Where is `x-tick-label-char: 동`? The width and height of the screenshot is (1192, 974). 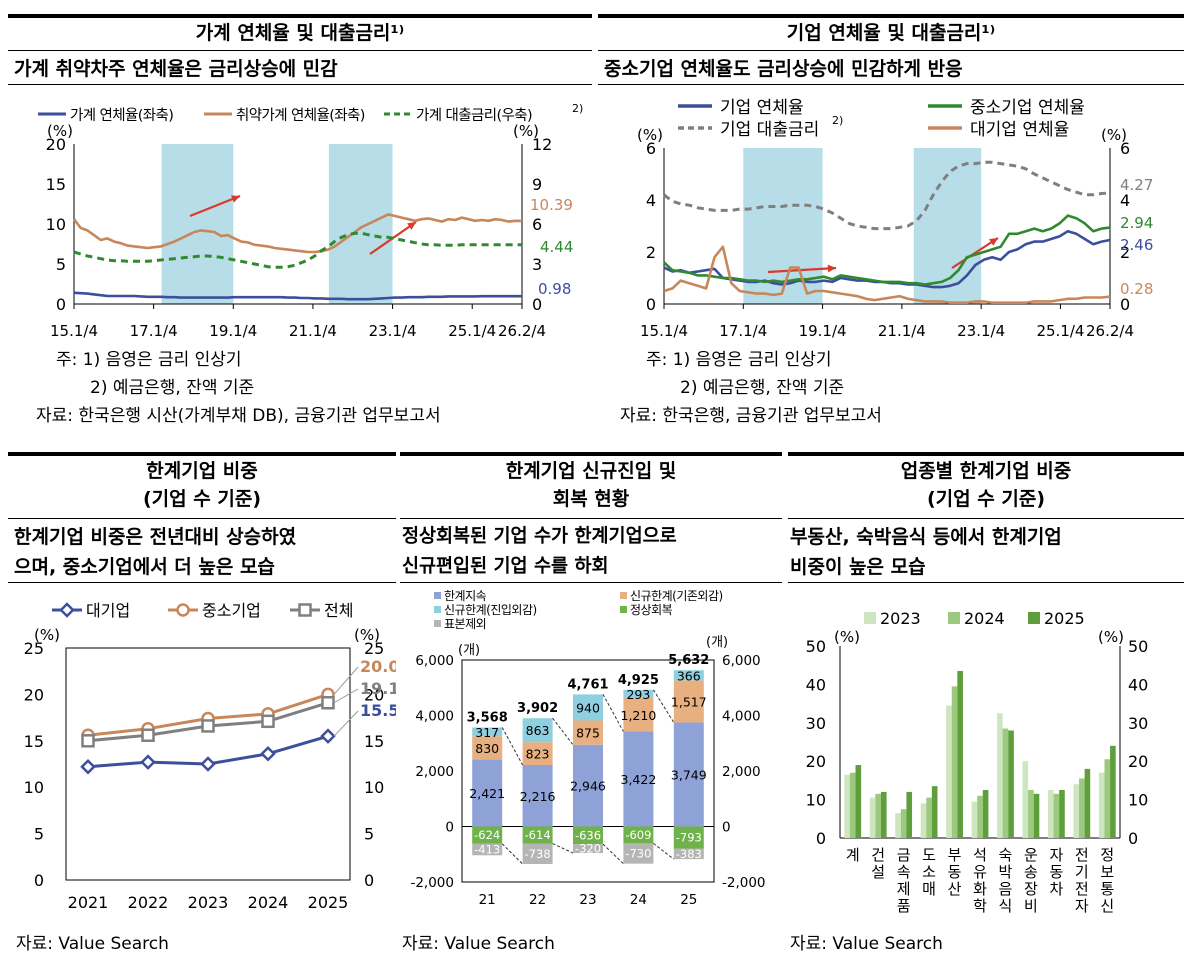
x-tick-label-char: 동 is located at coordinates (1056, 872).